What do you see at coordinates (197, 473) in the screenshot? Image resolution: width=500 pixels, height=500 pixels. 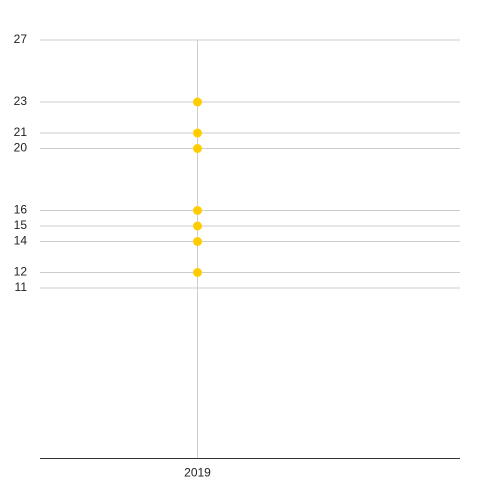 I see `x-tick-label: 2019` at bounding box center [197, 473].